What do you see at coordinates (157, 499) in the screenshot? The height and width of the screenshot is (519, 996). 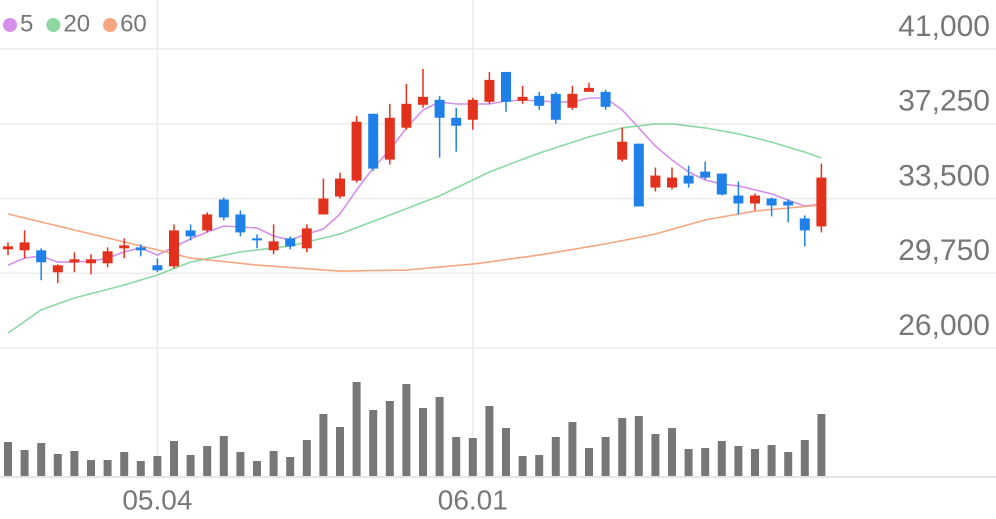 I see `x-tick-label: 05.04` at bounding box center [157, 499].